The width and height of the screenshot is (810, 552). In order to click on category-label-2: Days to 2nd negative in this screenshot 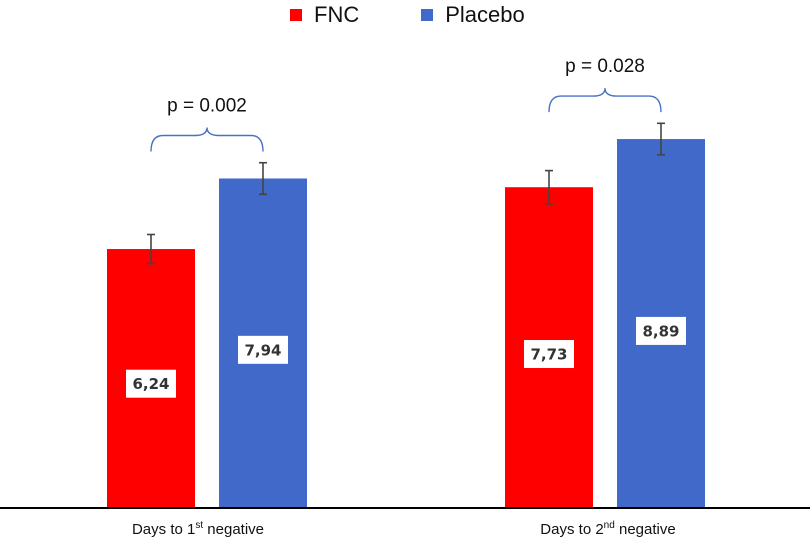, I will do `click(608, 529)`.